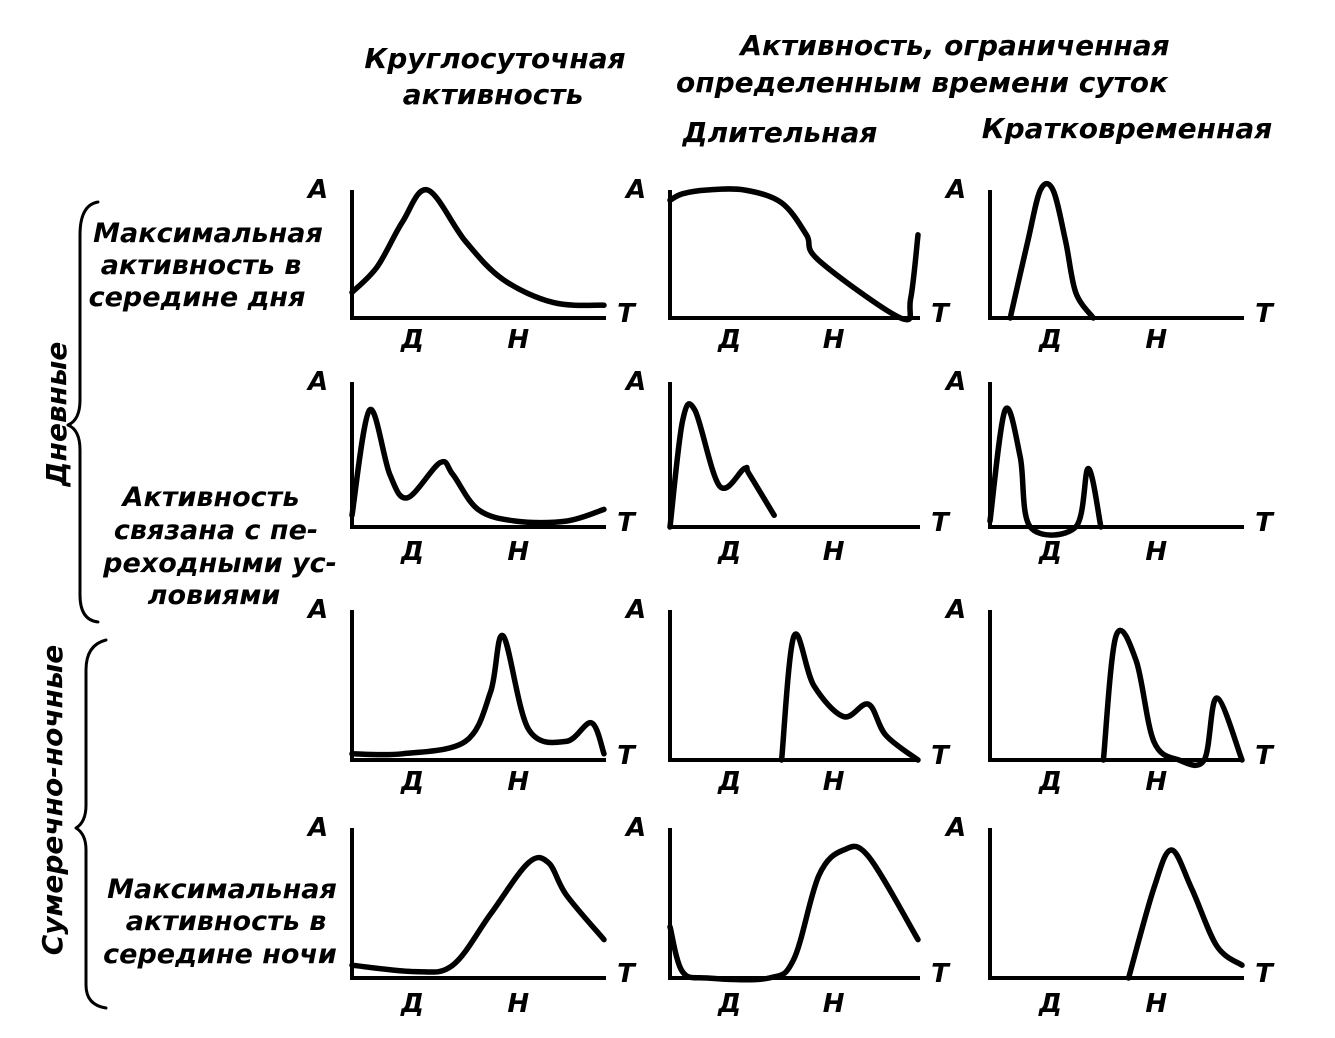  I want to click on panel-r4-c1: А Т Д Н, so click(471, 916).